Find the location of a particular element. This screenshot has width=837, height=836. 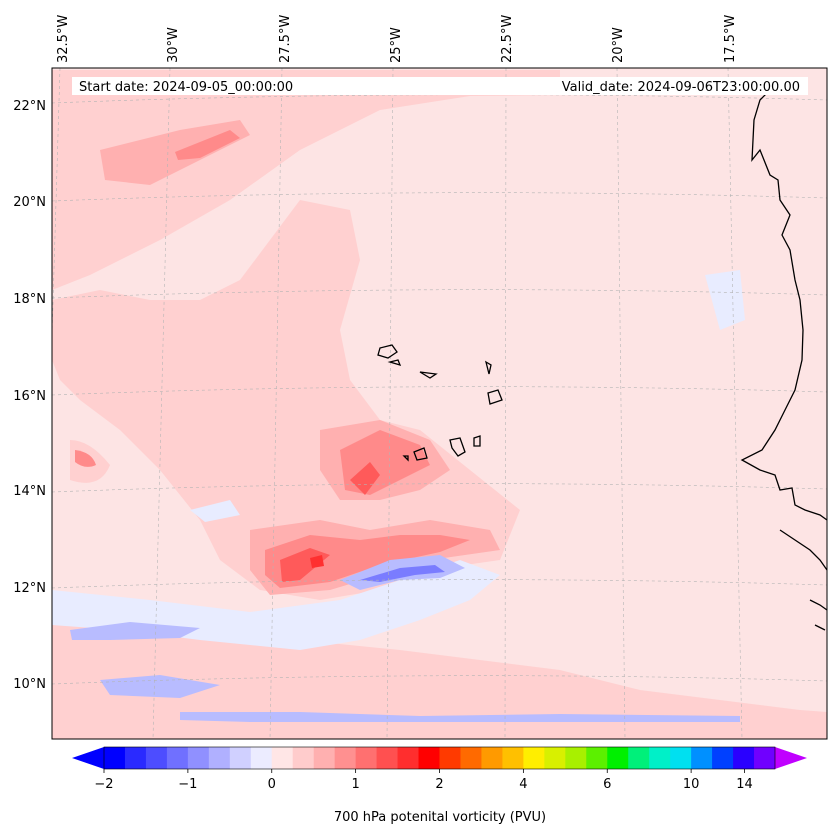

lon-label: 17.5°W is located at coordinates (730, 39).